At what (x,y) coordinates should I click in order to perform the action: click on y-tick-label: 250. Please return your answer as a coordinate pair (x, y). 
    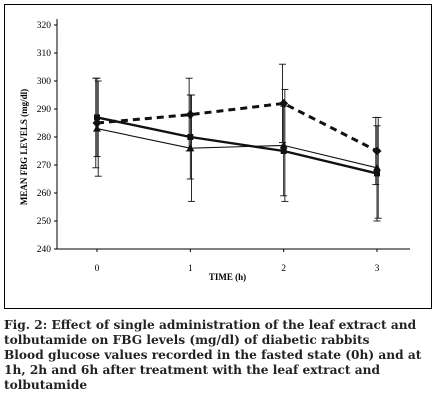
    Looking at the image, I should click on (44, 222).